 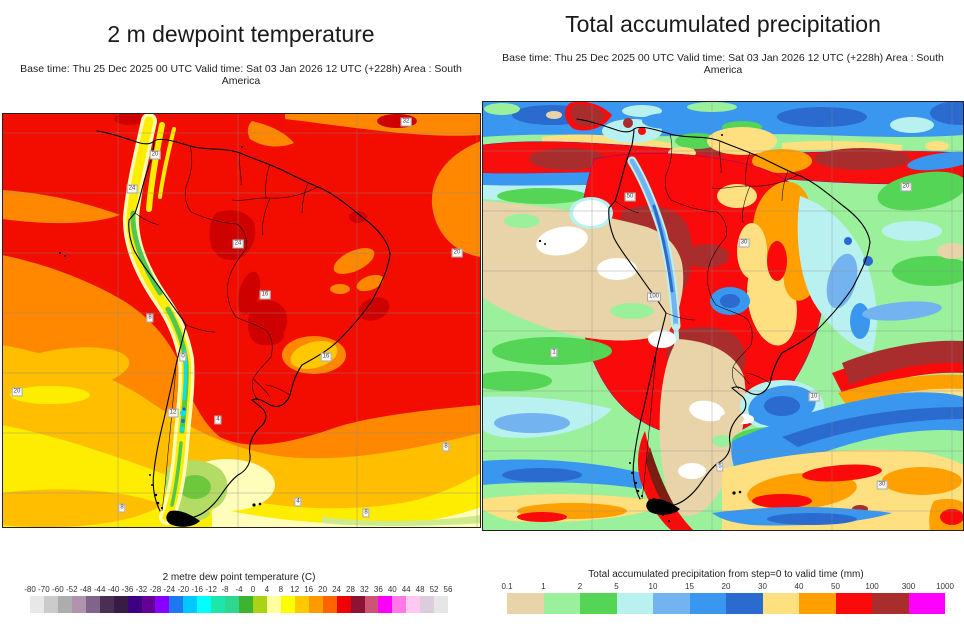 I want to click on dewpoint-legend-title: 2 metre dew point temperature (C), so click(x=239, y=577).